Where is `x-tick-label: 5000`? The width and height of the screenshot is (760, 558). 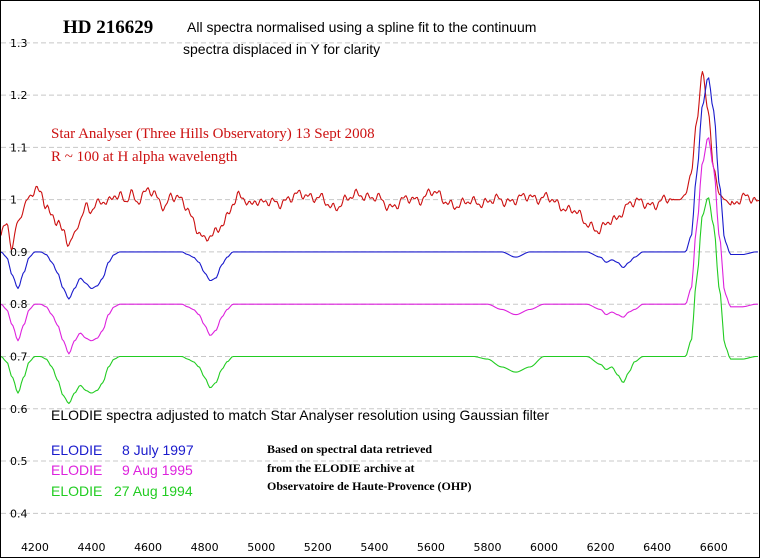
x-tick-label: 5000 is located at coordinates (261, 547).